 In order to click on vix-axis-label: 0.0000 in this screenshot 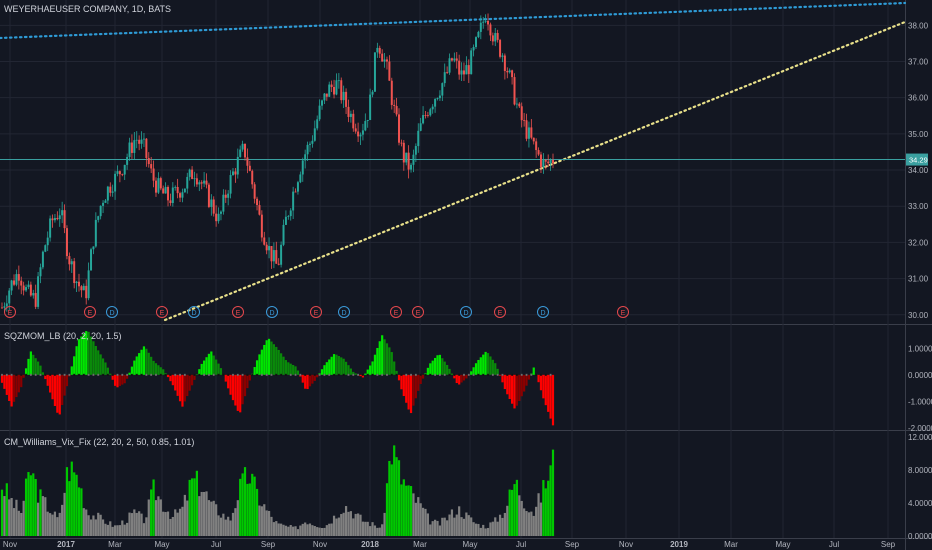, I will do `click(920, 536)`.